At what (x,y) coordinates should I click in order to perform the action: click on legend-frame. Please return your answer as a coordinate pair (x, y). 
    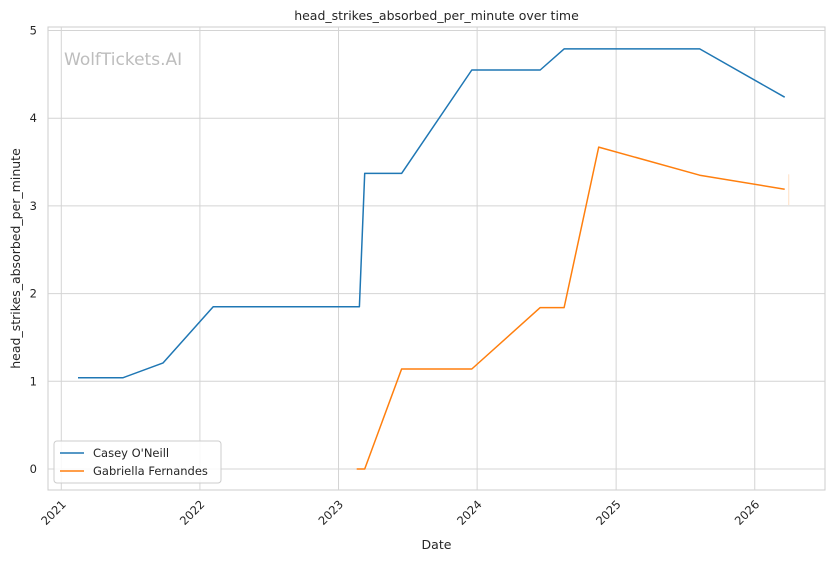
    Looking at the image, I should click on (137, 462).